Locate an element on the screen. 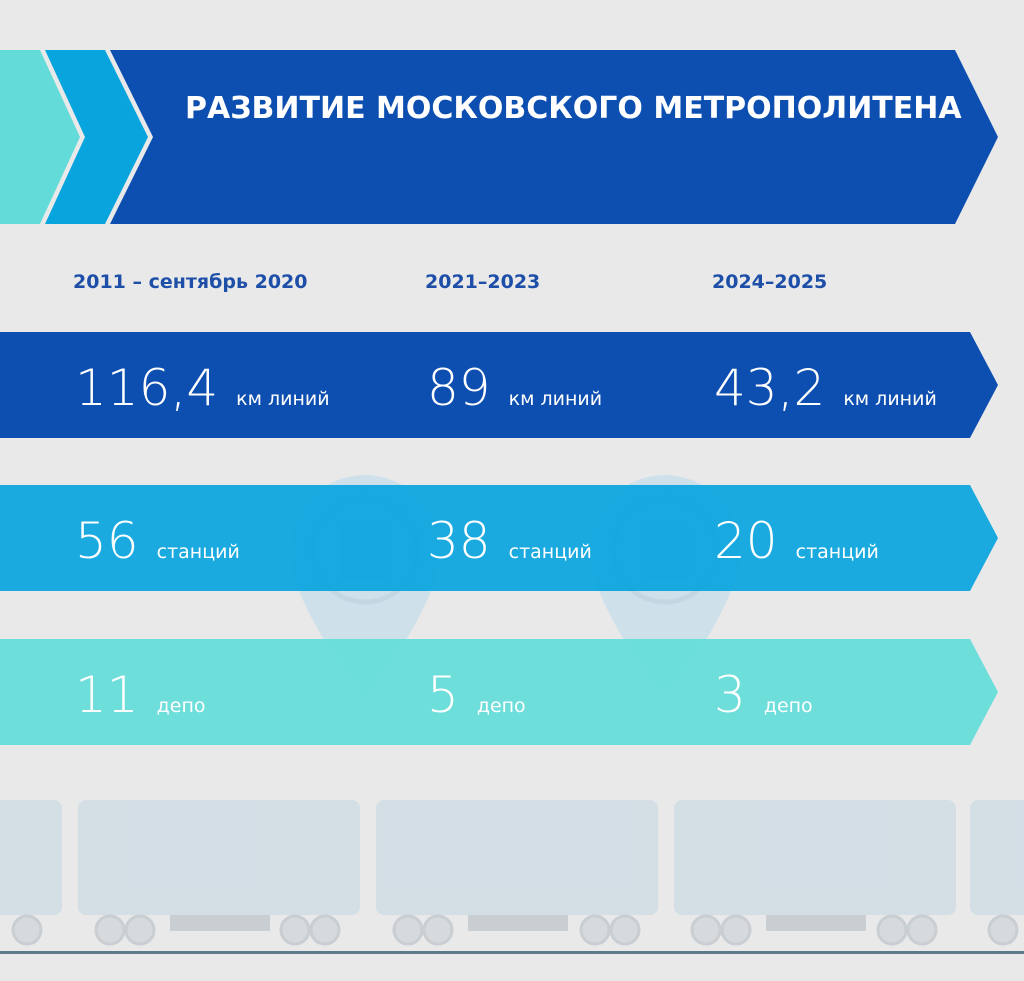 This screenshot has width=1024, height=981. row-stat: 56 станций is located at coordinates (157, 541).